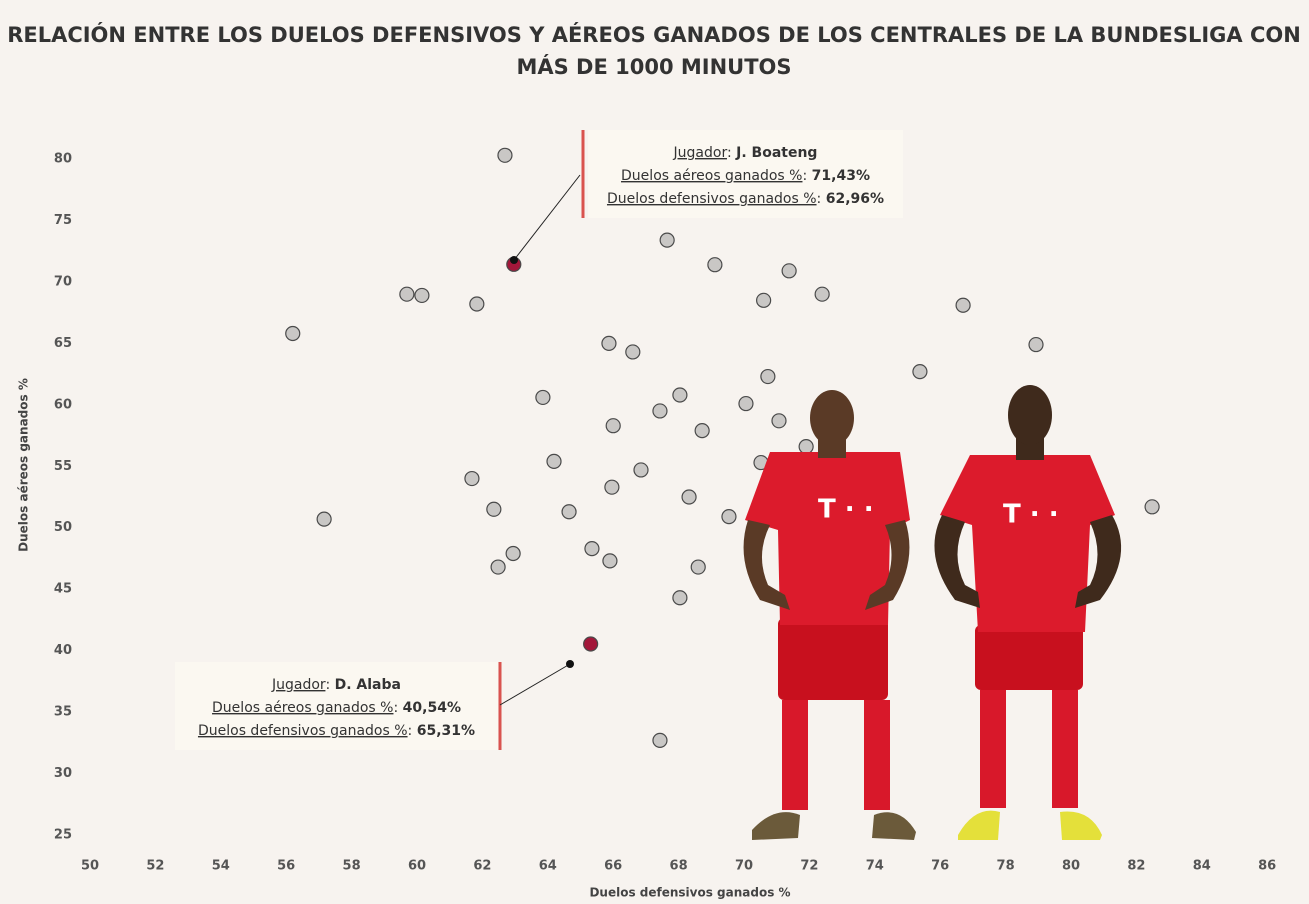 The image size is (1309, 904). I want to click on y-tick-label: 30, so click(63, 773).